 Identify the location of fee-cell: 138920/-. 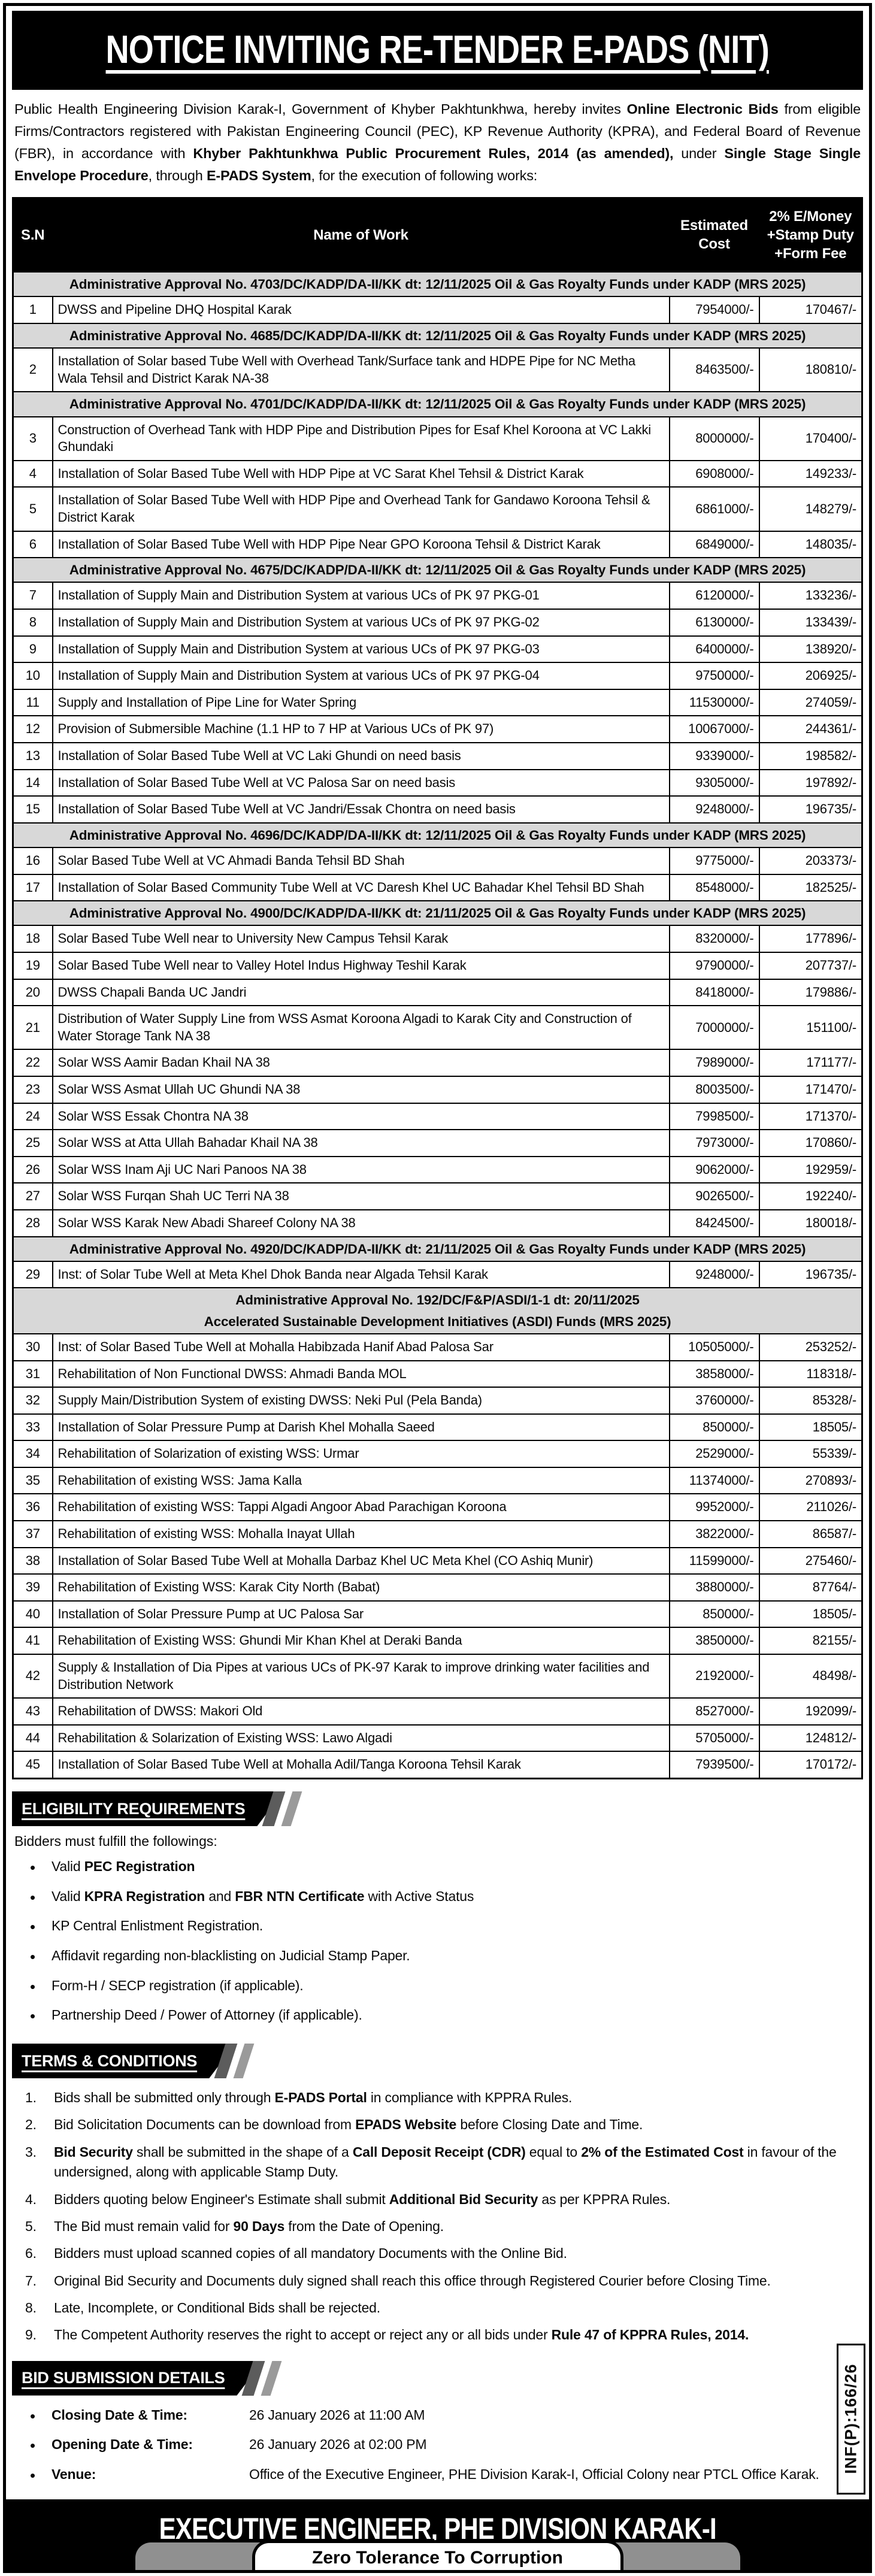
(811, 649).